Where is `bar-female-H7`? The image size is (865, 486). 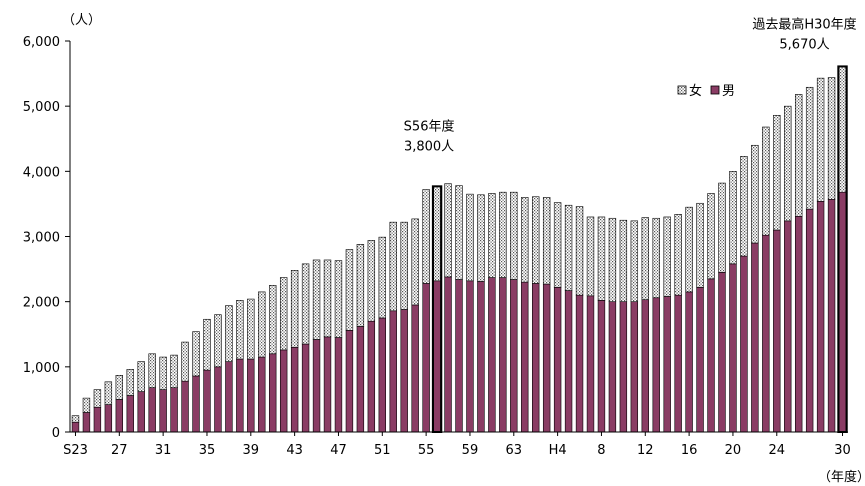
bar-female-H7 is located at coordinates (590, 256).